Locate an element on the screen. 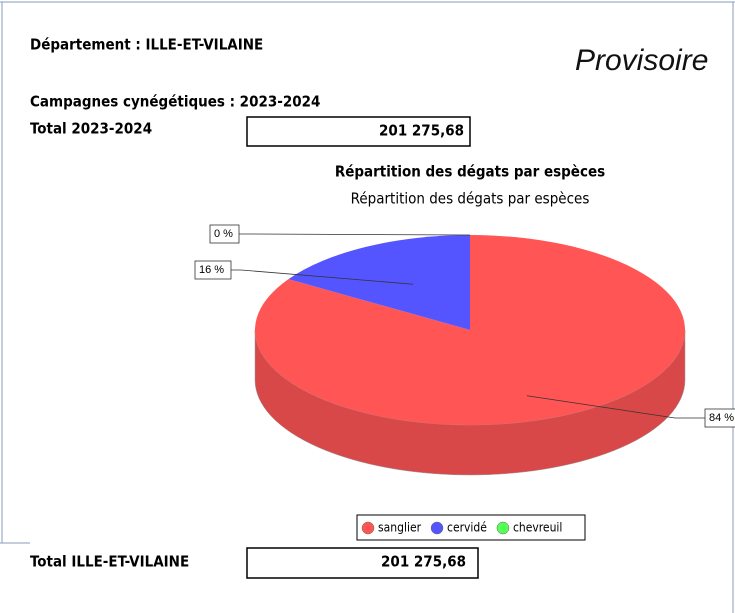 The width and height of the screenshot is (735, 613). legend-label: sanglier is located at coordinates (400, 528).